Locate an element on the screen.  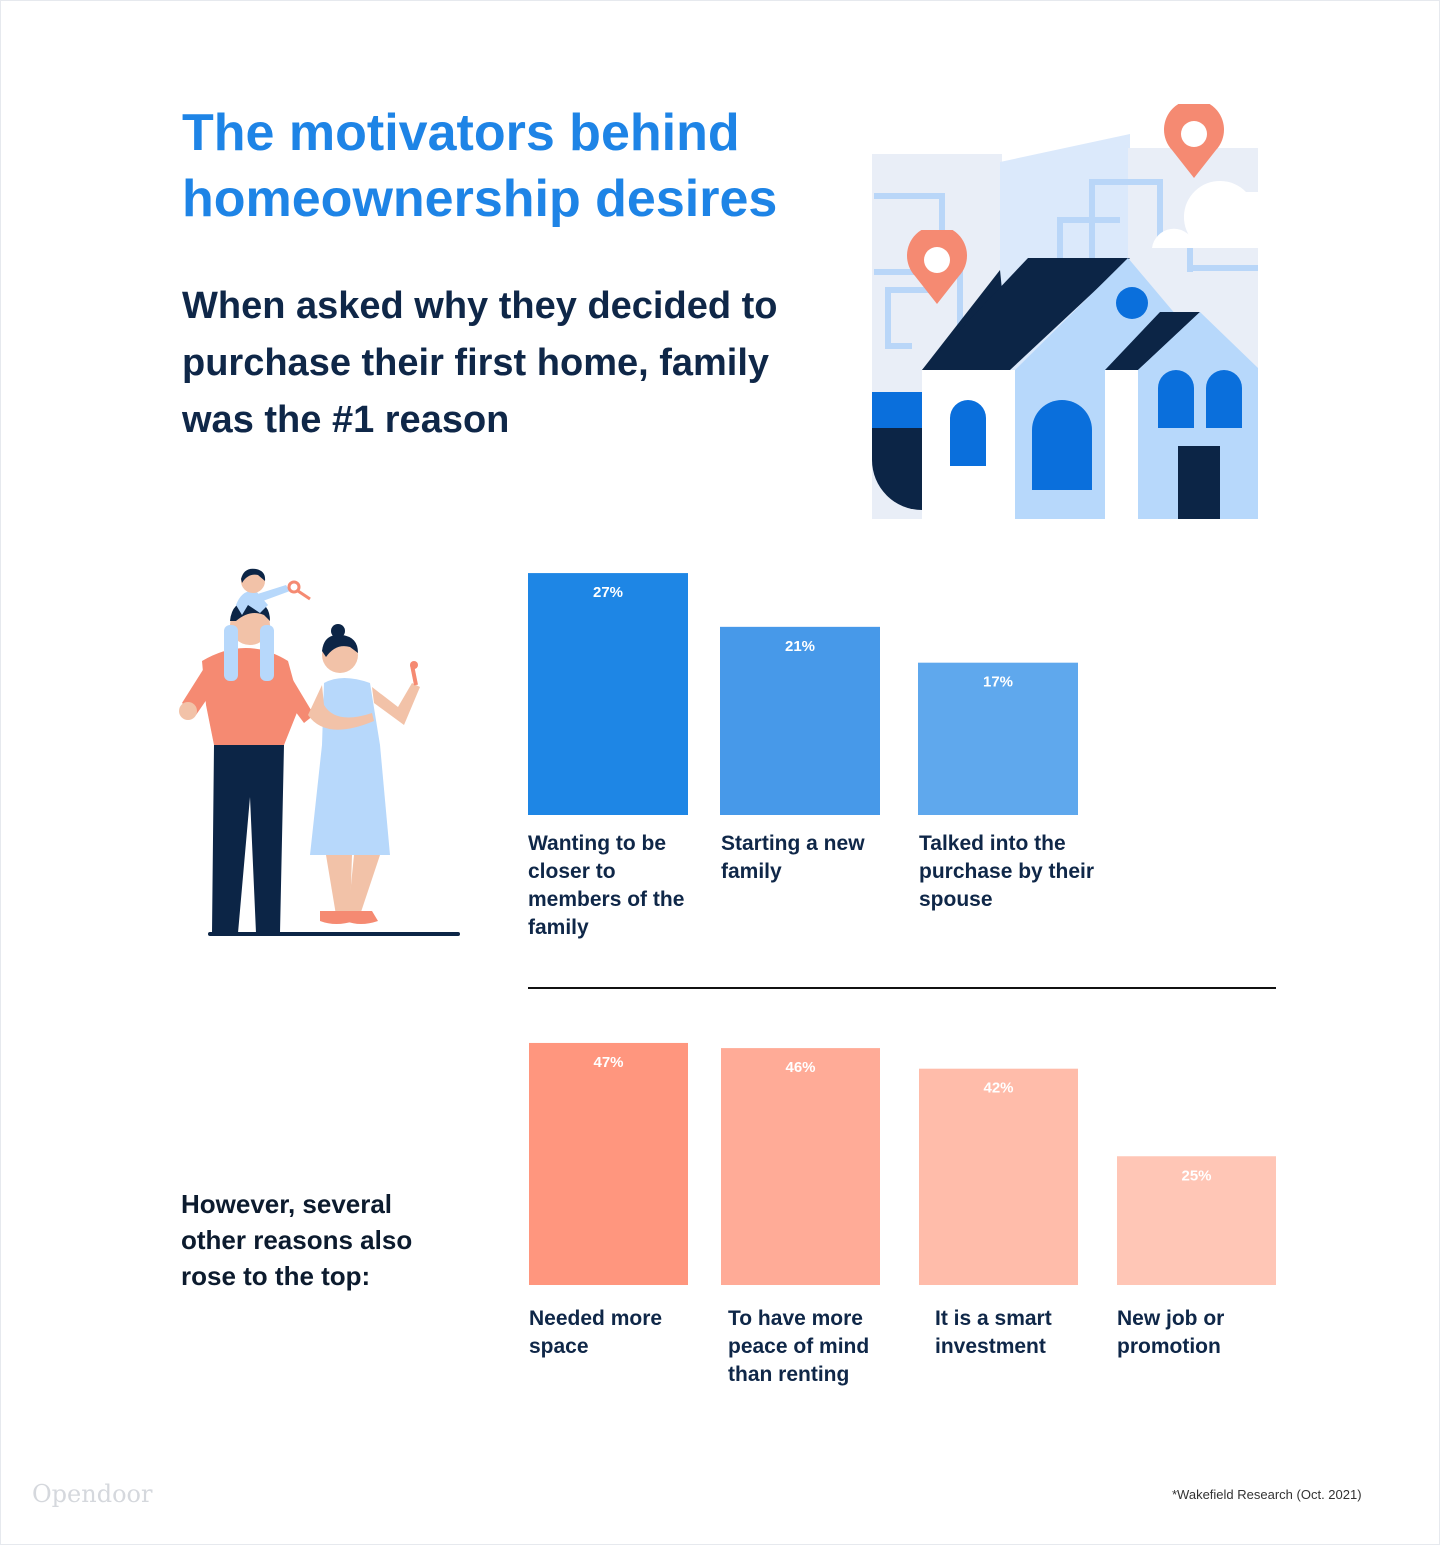
other-category-label: Needed more space is located at coordinates (596, 1332).